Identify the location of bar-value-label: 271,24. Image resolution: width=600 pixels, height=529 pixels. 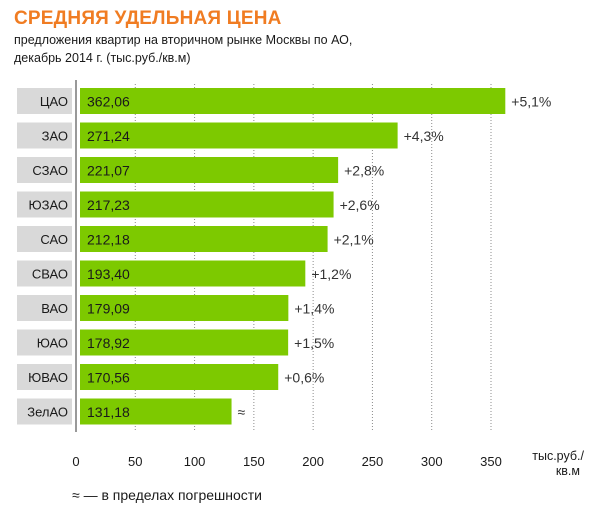
(108, 136).